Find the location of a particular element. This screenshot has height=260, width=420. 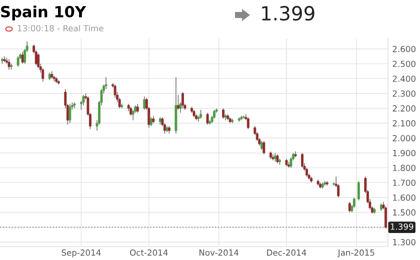

y-tick-label: 1.500 is located at coordinates (404, 212).